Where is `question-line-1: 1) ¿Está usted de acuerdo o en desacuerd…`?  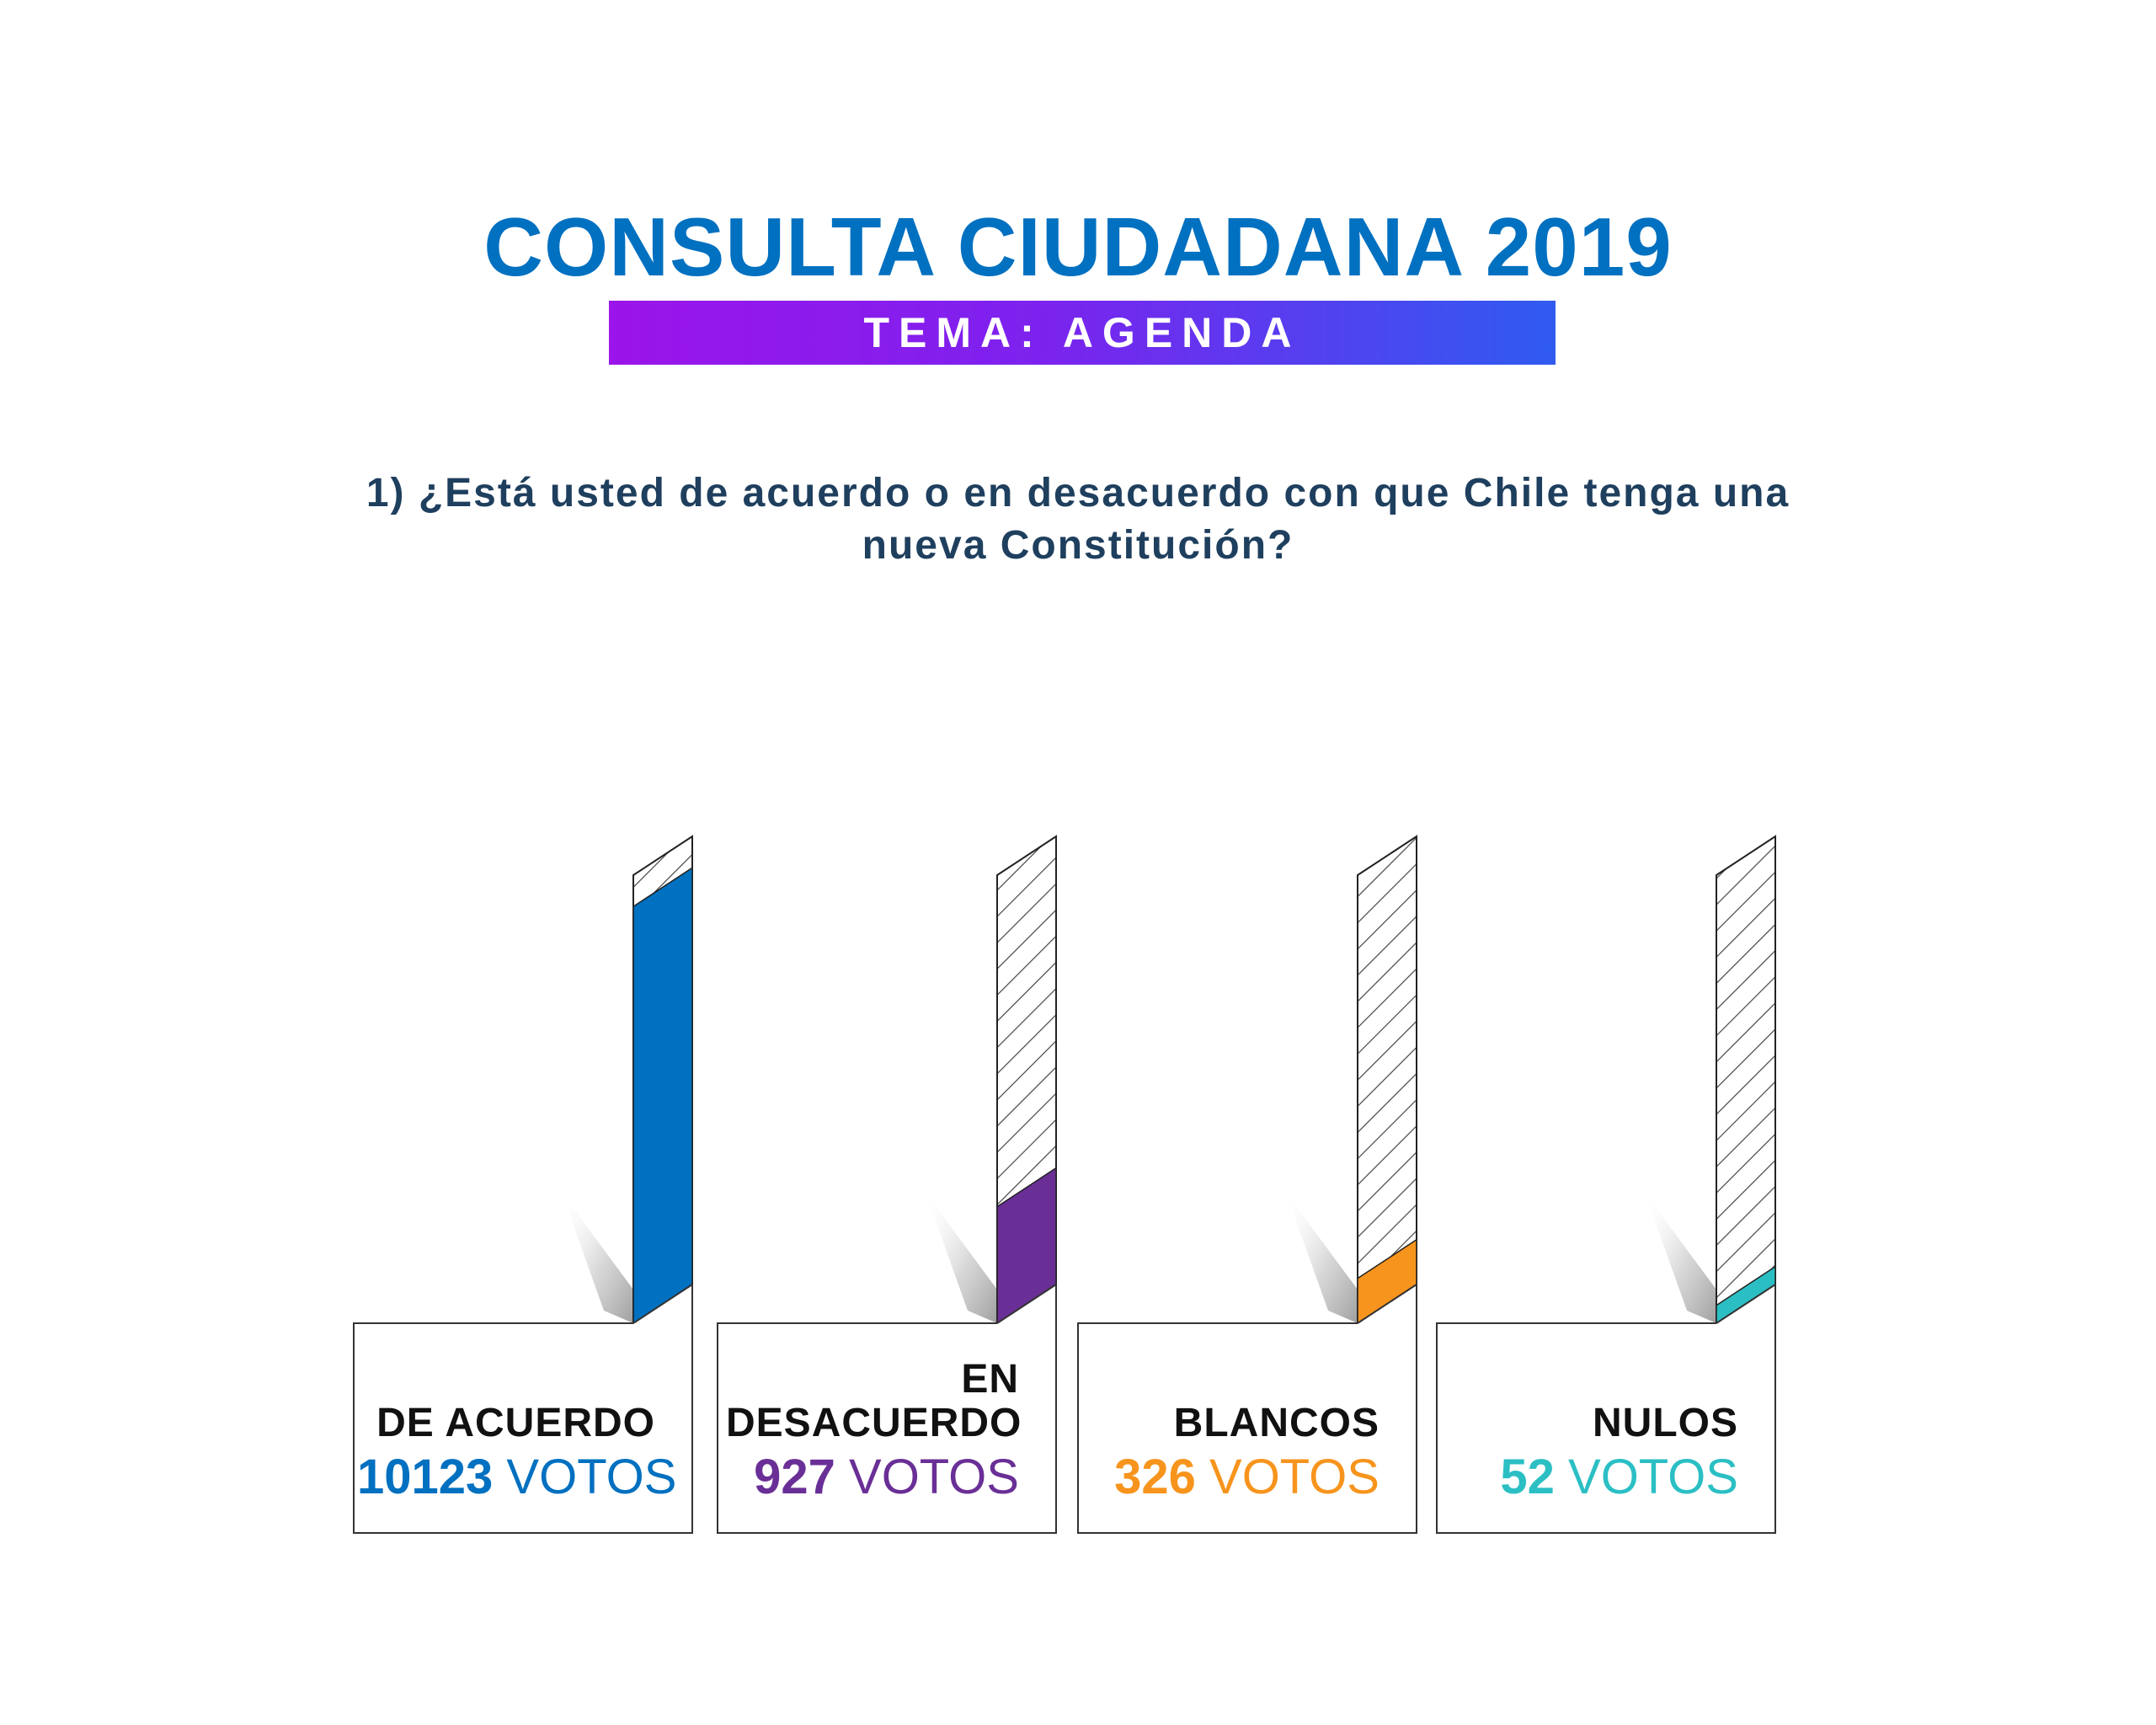
question-line-1: 1) ¿Está usted de acuerdo o en desacuerd… is located at coordinates (1078, 493).